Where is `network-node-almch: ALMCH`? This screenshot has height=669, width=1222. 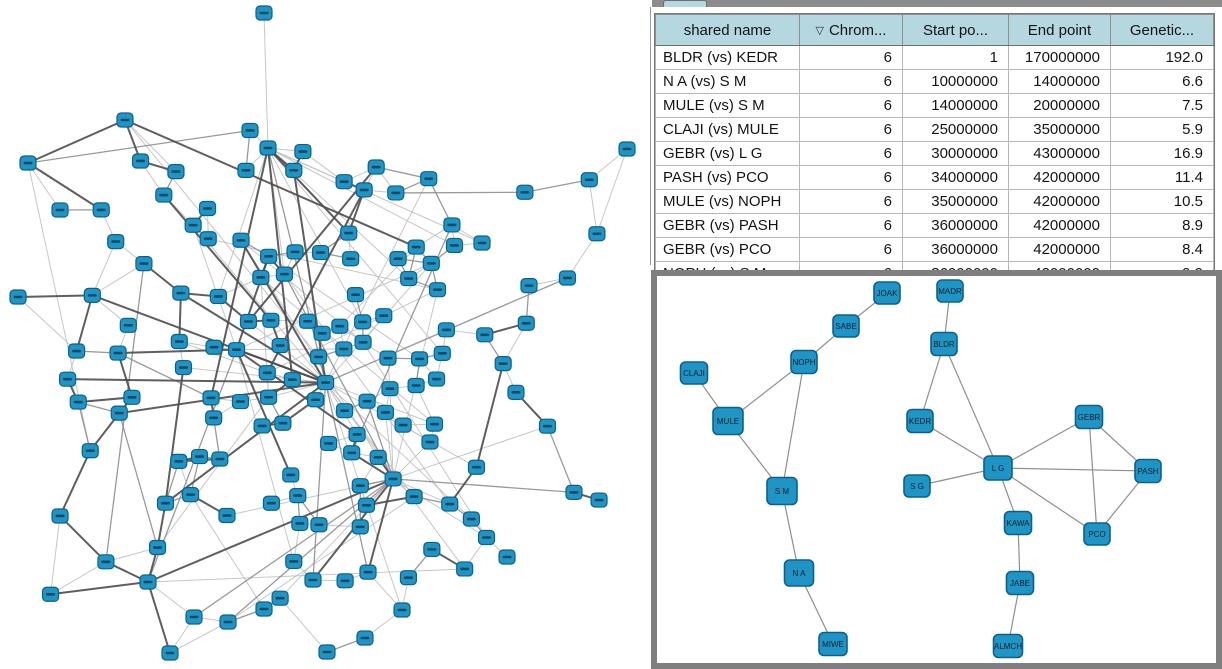
network-node-almch: ALMCH is located at coordinates (1008, 646).